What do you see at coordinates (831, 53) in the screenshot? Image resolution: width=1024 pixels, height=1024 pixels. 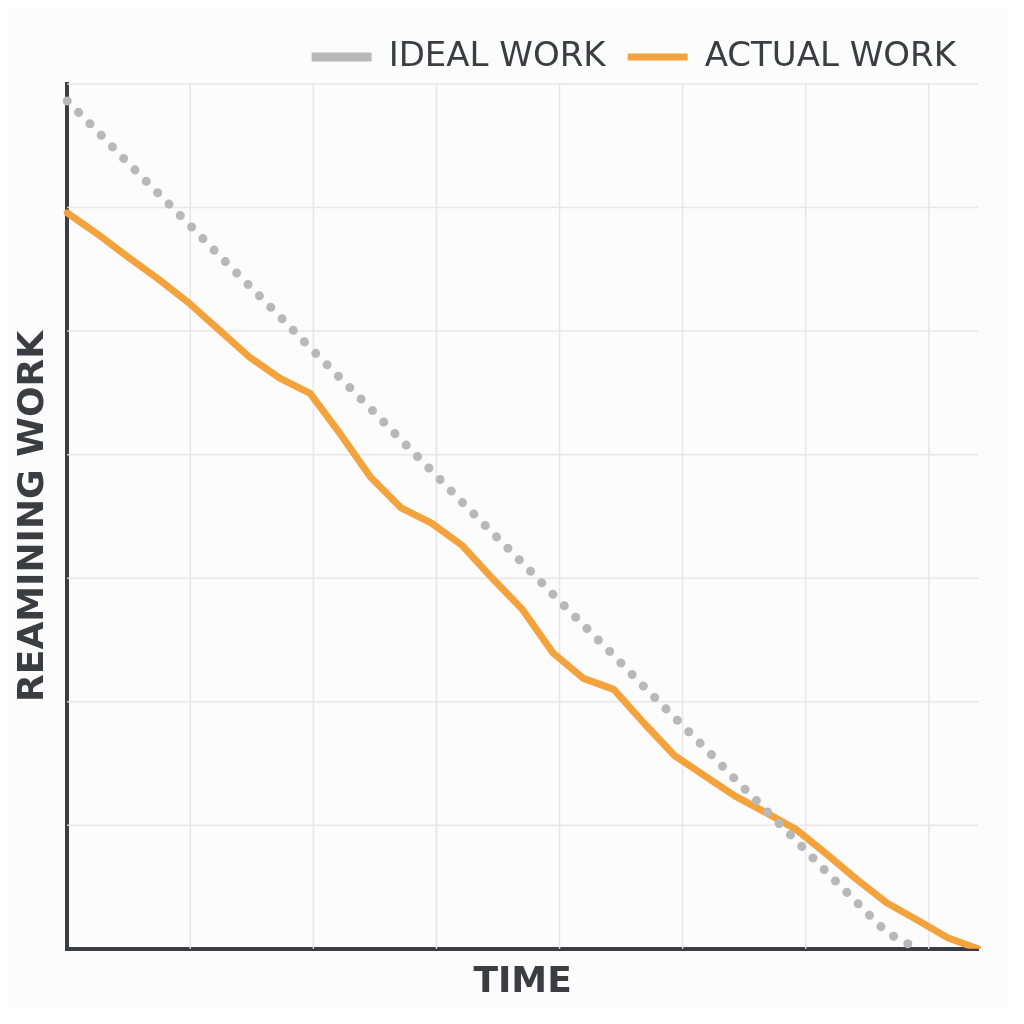 I see `legend-label: ACTUAL WORK` at bounding box center [831, 53].